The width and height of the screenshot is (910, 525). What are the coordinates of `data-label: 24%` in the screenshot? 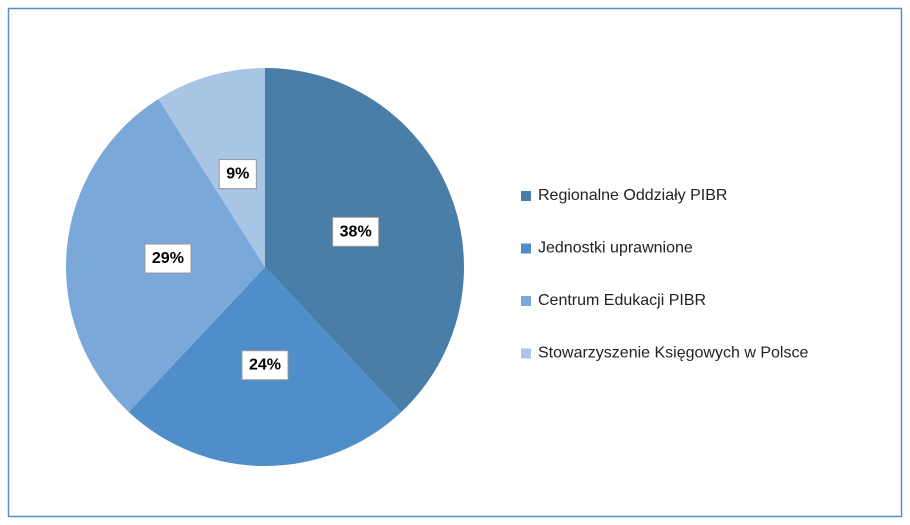 It's located at (265, 365).